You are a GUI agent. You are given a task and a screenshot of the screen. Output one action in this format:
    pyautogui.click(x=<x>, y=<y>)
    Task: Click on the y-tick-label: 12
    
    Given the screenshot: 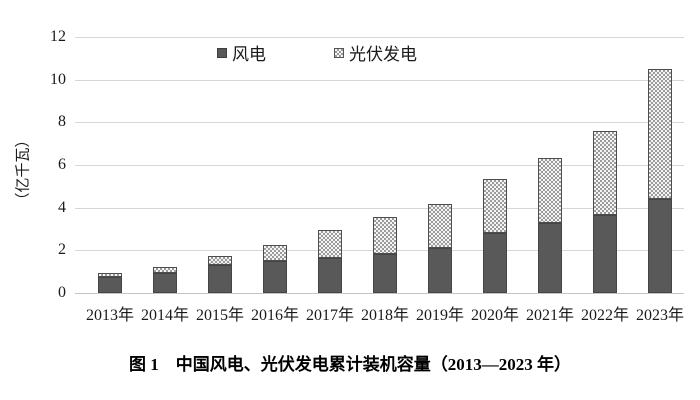 What is the action you would take?
    pyautogui.click(x=58, y=36)
    